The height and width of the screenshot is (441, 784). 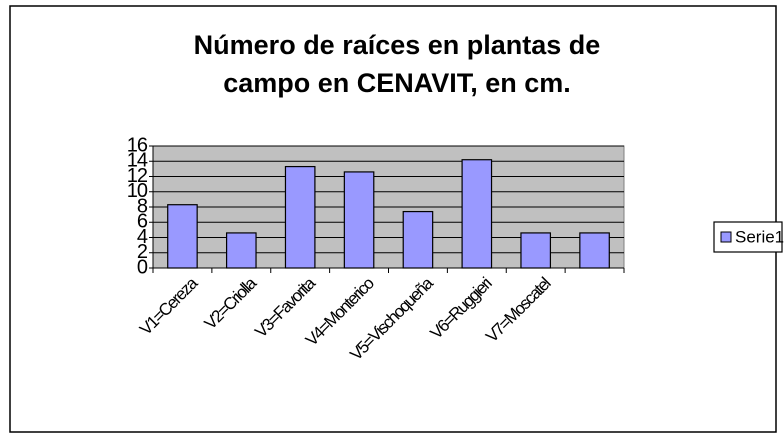 I want to click on y-tick-label: 14, so click(x=137, y=161).